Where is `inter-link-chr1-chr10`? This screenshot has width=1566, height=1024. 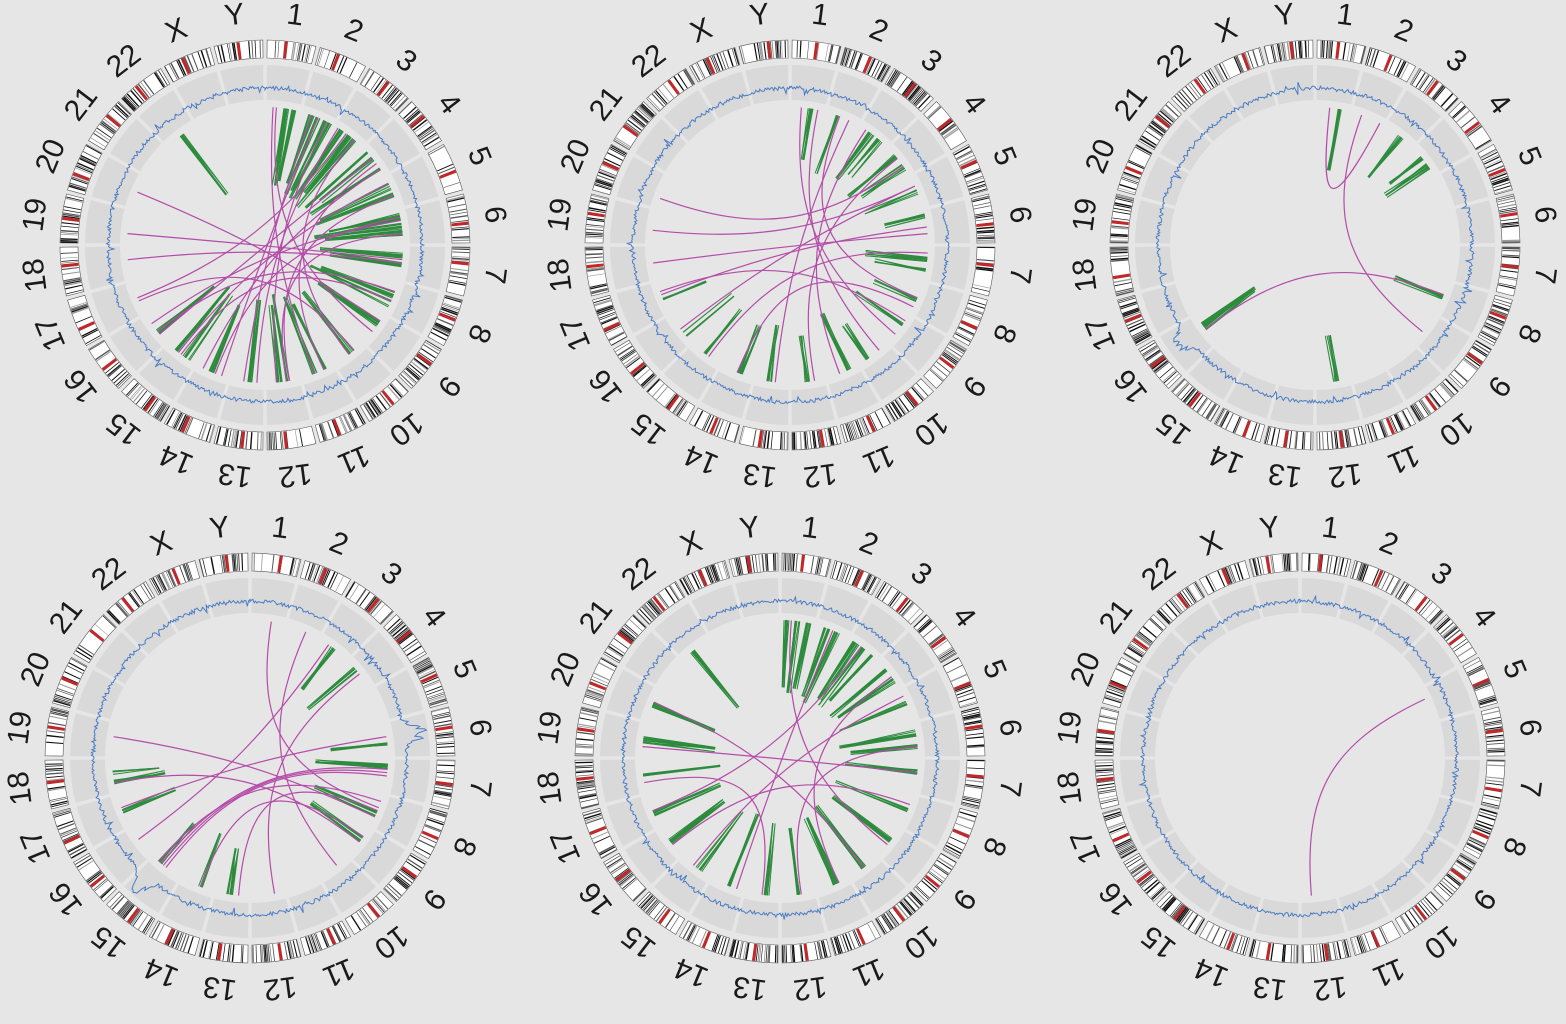 inter-link-chr1-chr10 is located at coordinates (844, 230).